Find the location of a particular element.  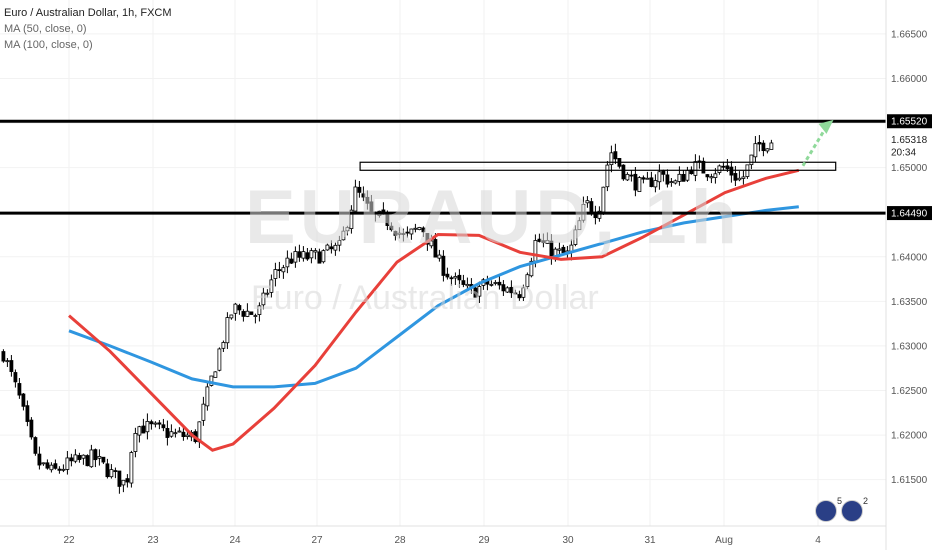

legend-ma50: MA (50, close, 0) is located at coordinates (45, 29).